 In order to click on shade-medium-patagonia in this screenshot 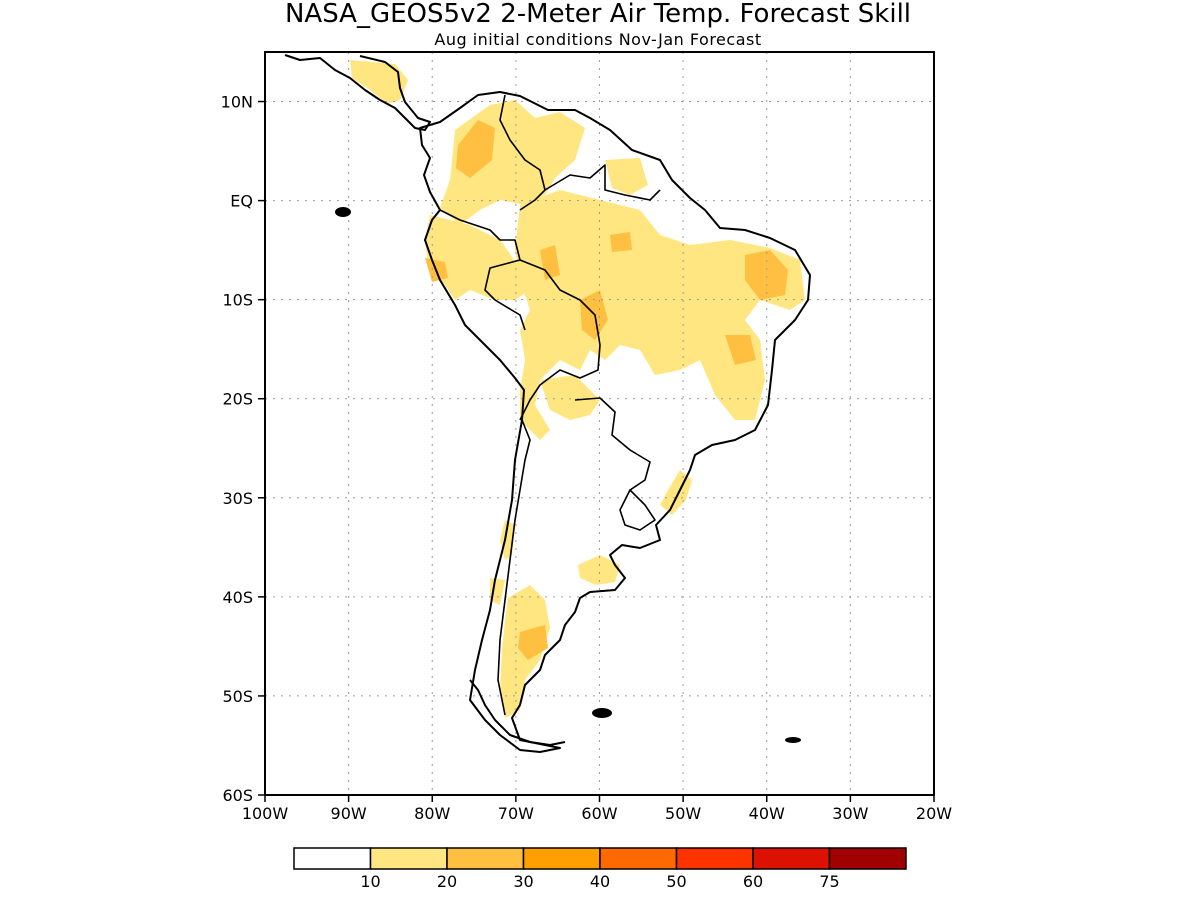, I will do `click(533, 642)`.